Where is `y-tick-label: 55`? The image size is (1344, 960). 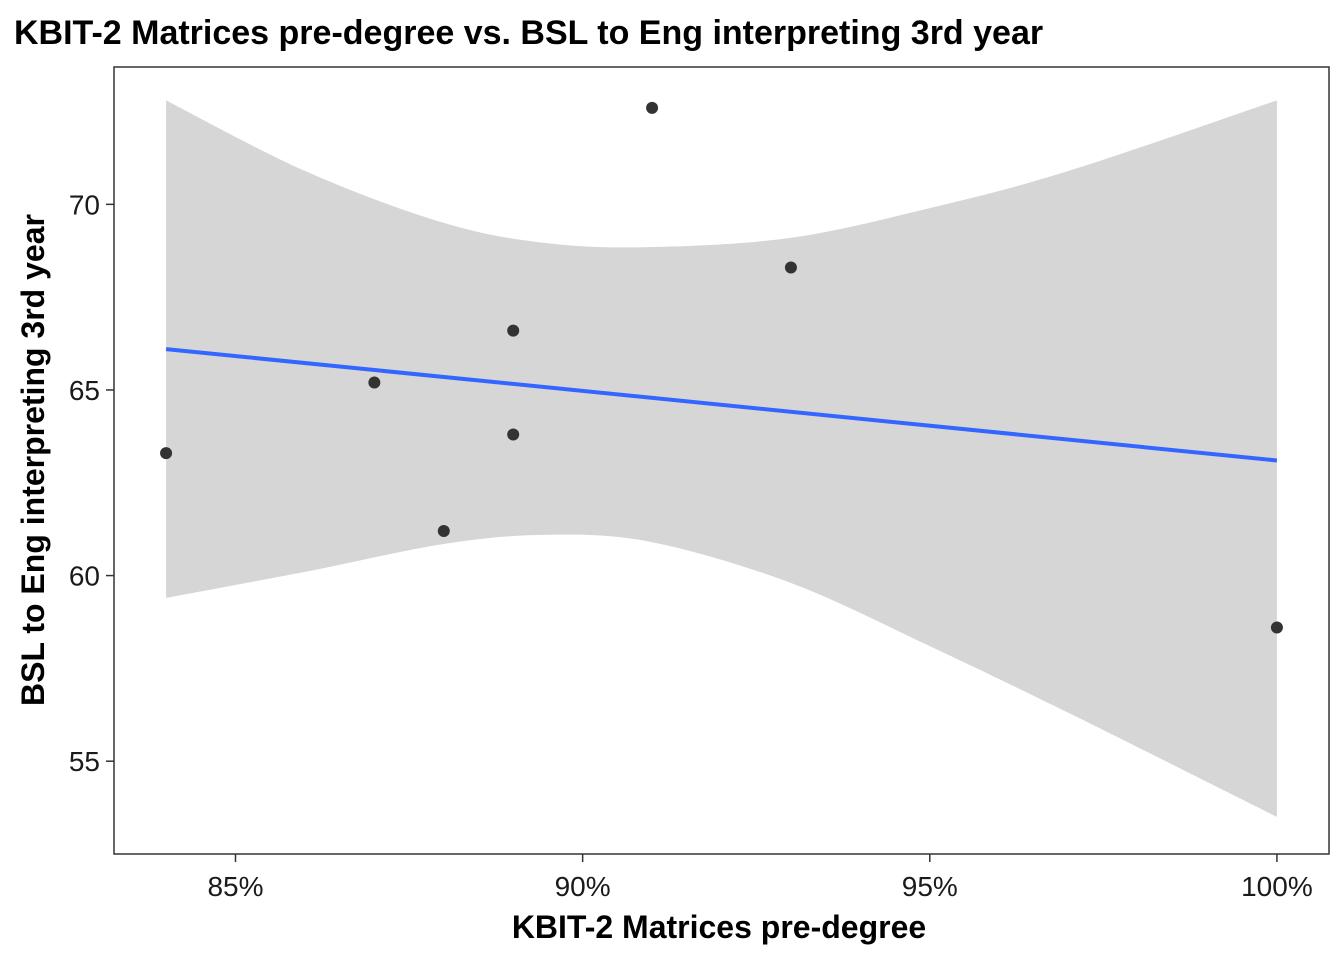 y-tick-label: 55 is located at coordinates (84, 761).